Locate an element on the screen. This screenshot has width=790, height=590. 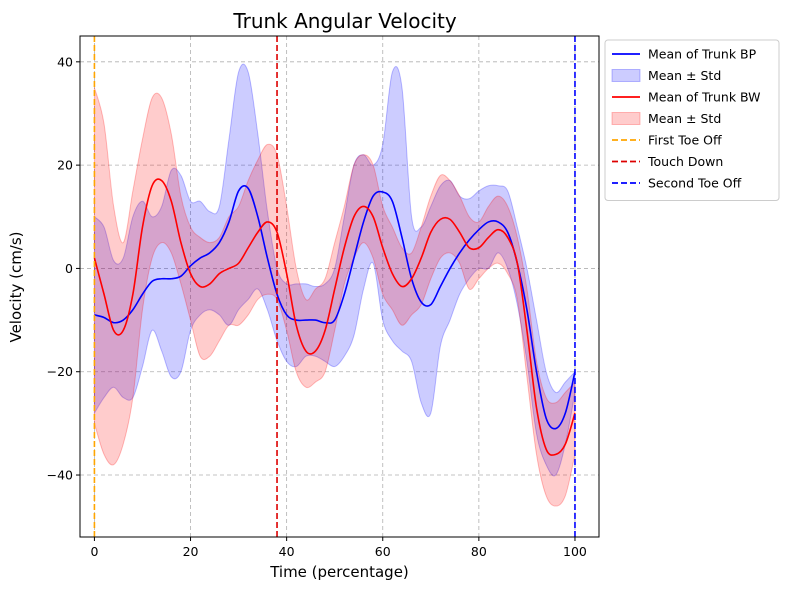
x-axis-label: Time (percentage) is located at coordinates (339, 572).